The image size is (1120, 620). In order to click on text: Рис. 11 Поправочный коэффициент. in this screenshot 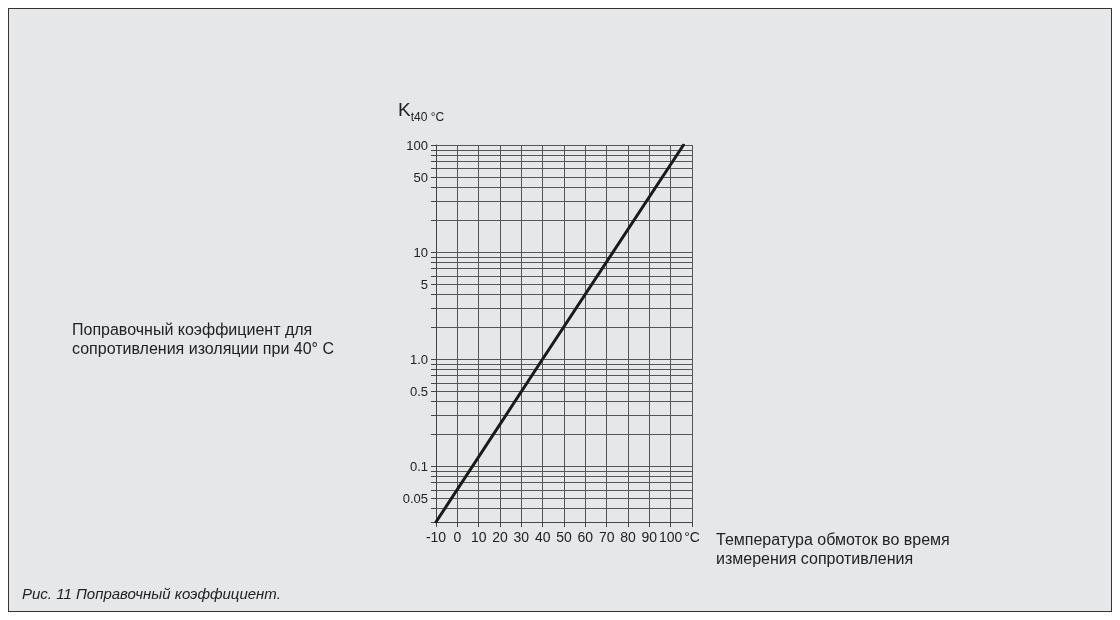, I will do `click(151, 593)`.